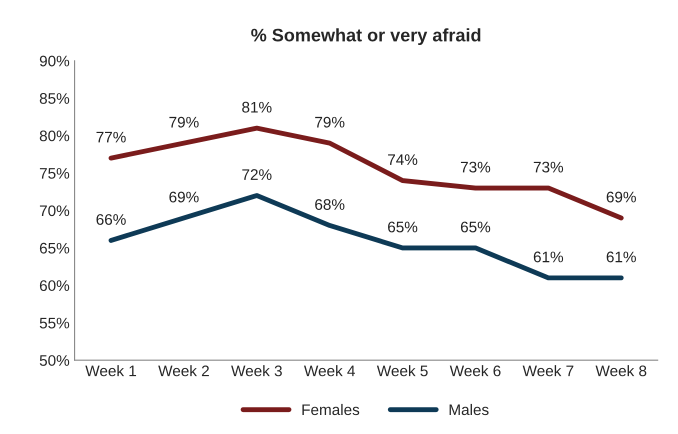 This screenshot has width=678, height=434. What do you see at coordinates (365, 37) in the screenshot?
I see `chart-title: % Somewhat or very afraid` at bounding box center [365, 37].